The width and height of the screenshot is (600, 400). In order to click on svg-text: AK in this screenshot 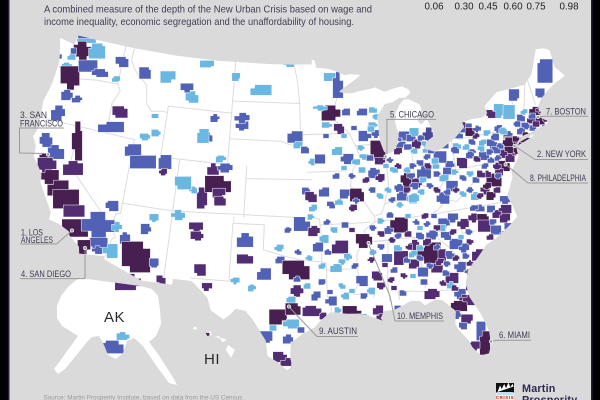, I will do `click(114, 317)`.